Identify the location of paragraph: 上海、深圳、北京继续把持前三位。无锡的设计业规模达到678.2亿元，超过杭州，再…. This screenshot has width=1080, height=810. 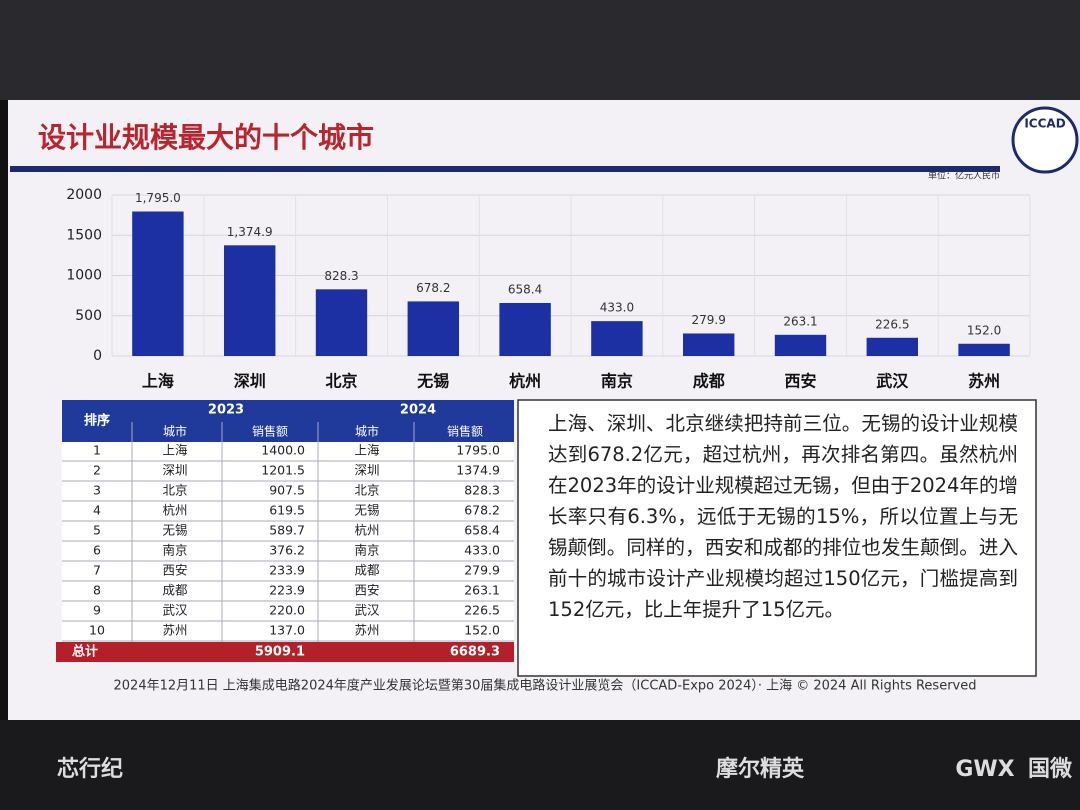
(783, 516).